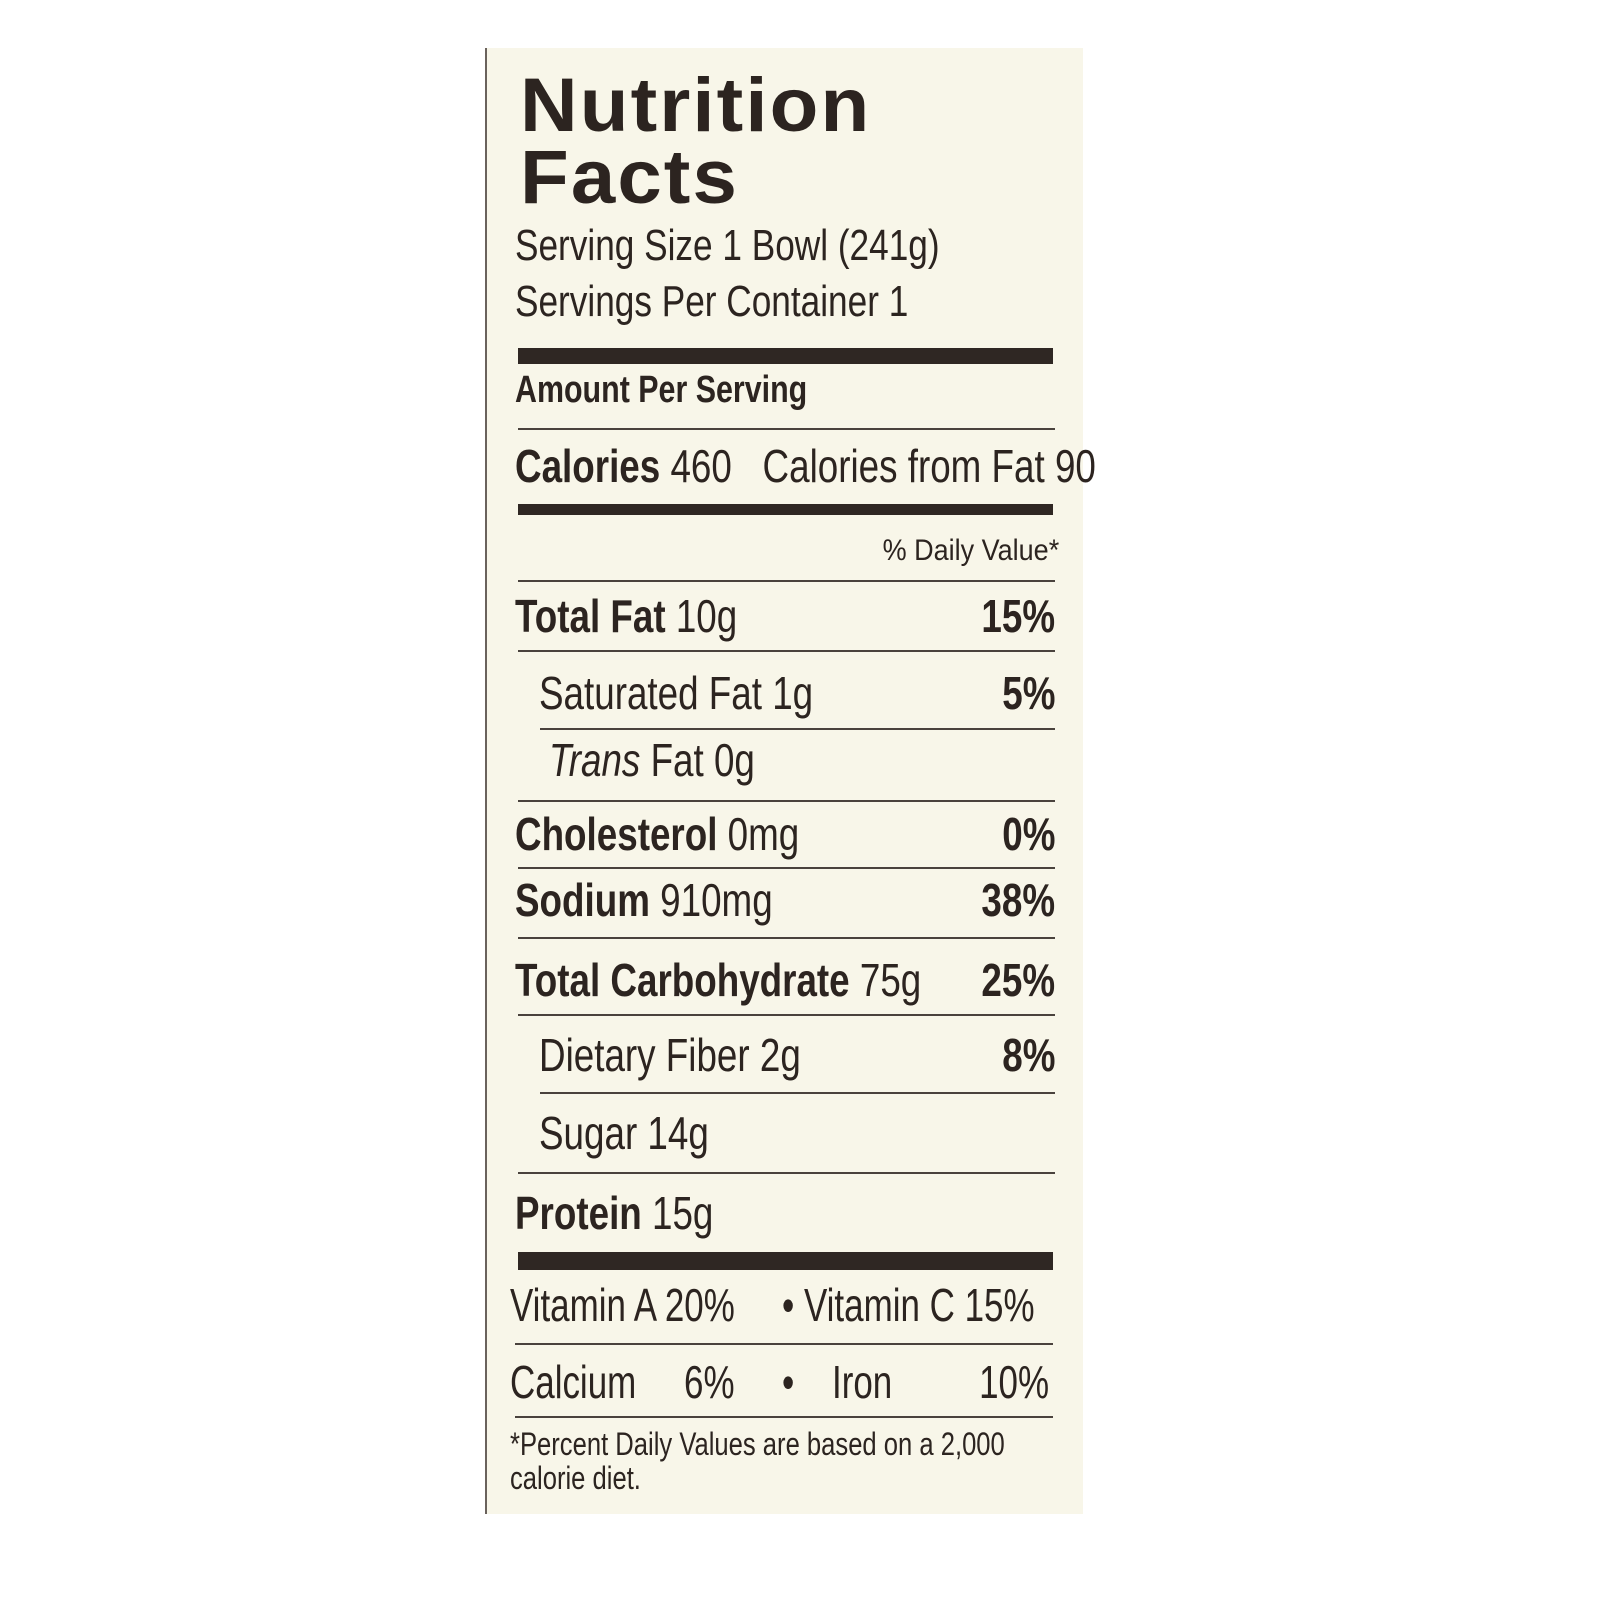  I want to click on medium-divider, so click(785, 509).